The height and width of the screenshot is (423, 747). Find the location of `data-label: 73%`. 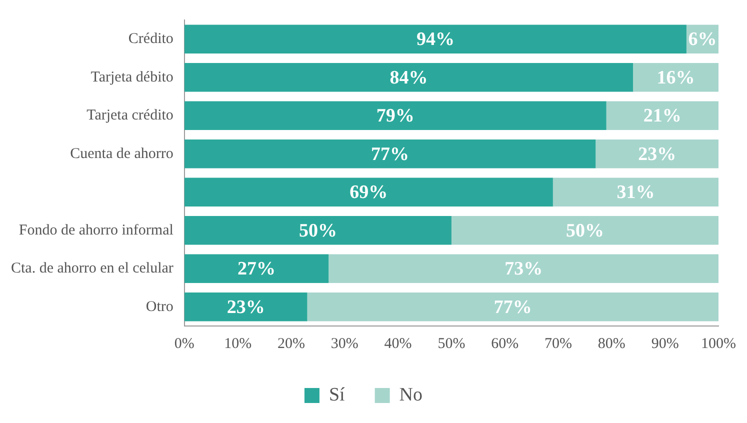

data-label: 73% is located at coordinates (523, 269).